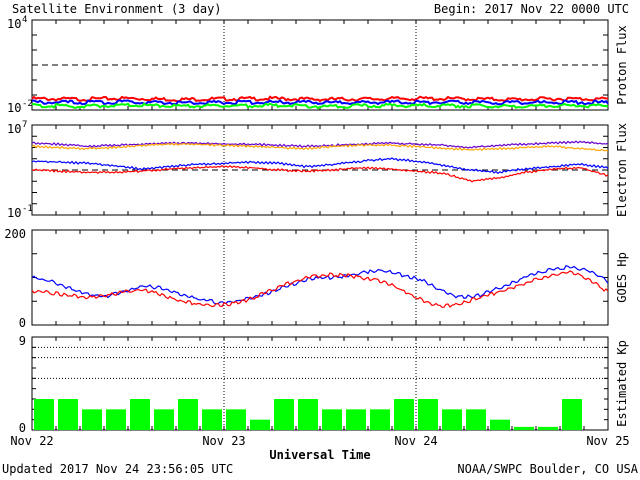 The image size is (640, 480). What do you see at coordinates (24, 20) in the screenshot?
I see `y-max-exponent: 4` at bounding box center [24, 20].